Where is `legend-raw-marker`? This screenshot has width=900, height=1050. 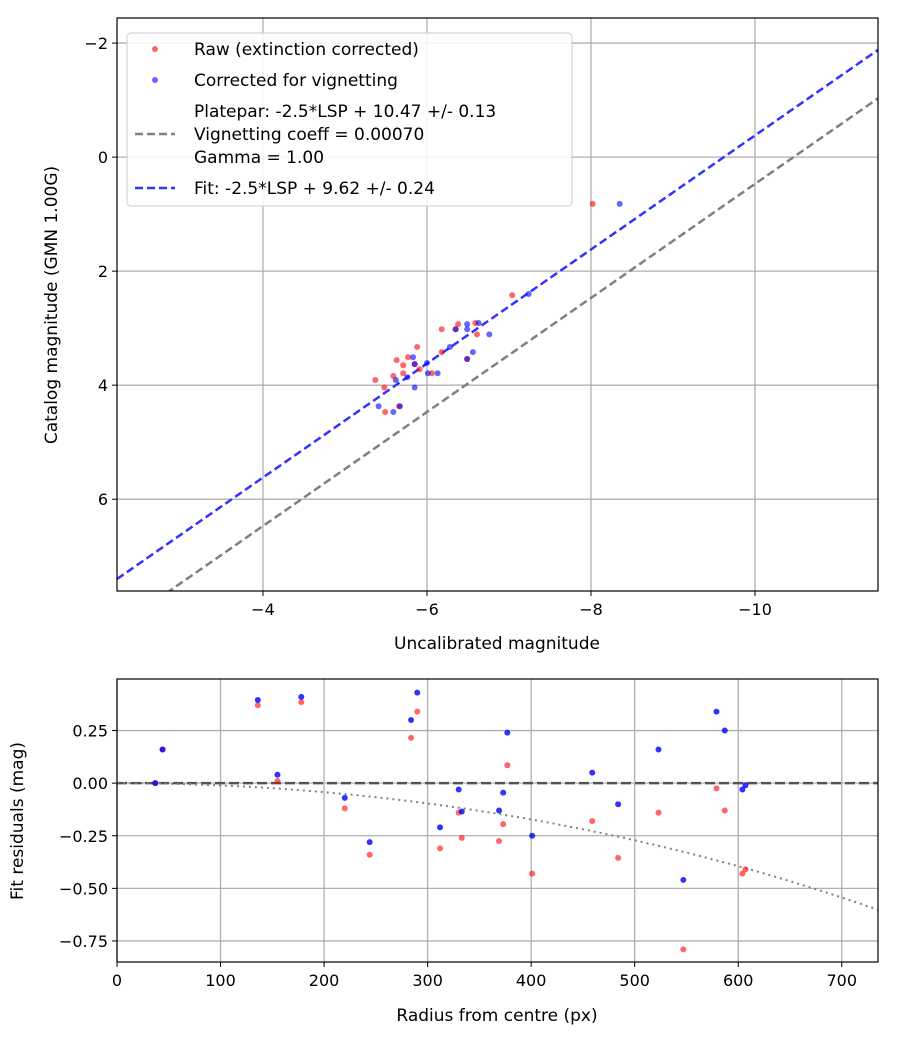
legend-raw-marker is located at coordinates (155, 49).